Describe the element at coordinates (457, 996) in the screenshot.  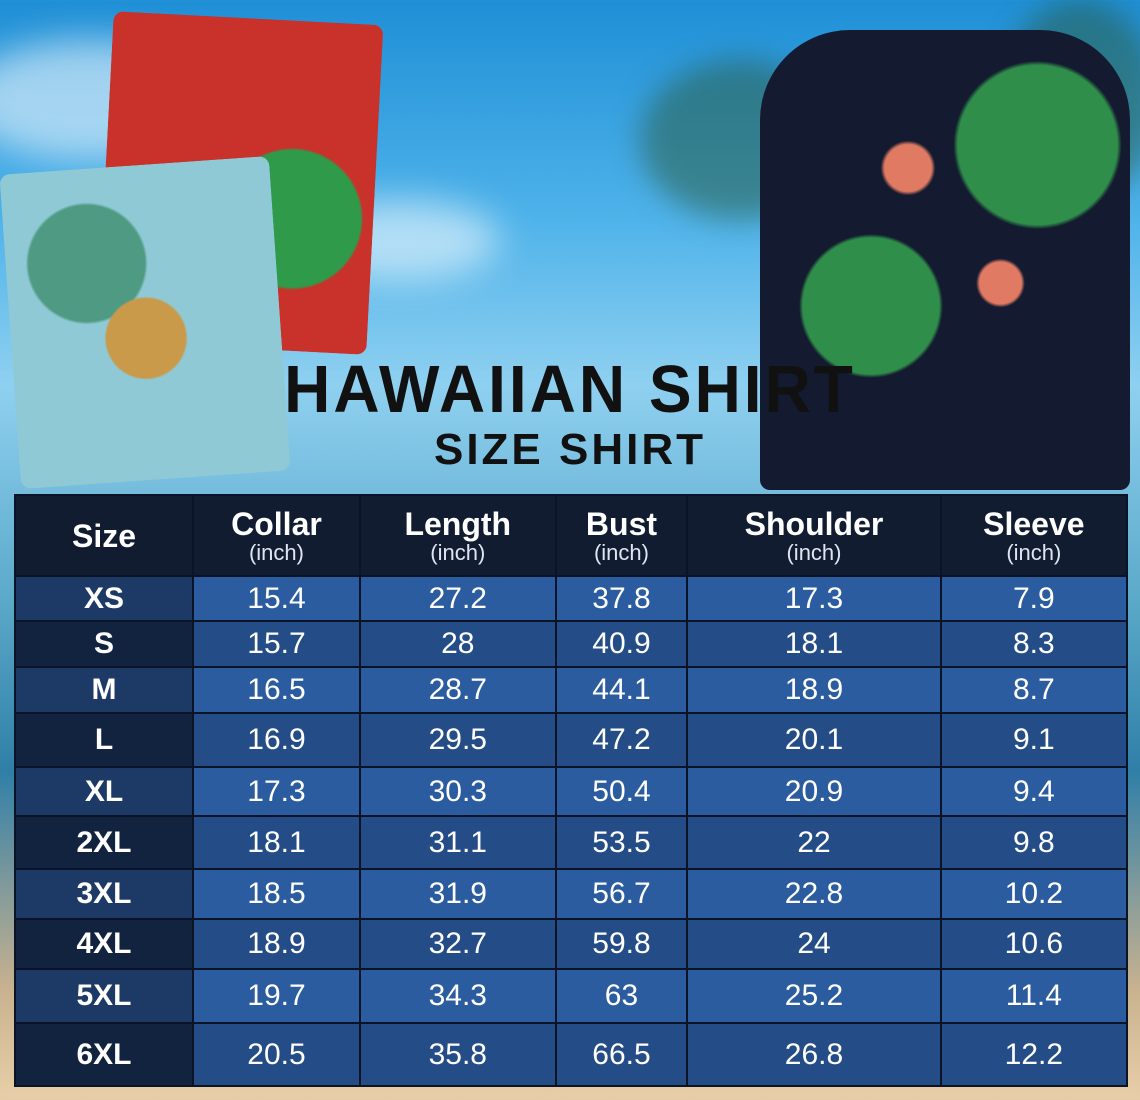
I see `measurement-cell: 34.3` at that location.